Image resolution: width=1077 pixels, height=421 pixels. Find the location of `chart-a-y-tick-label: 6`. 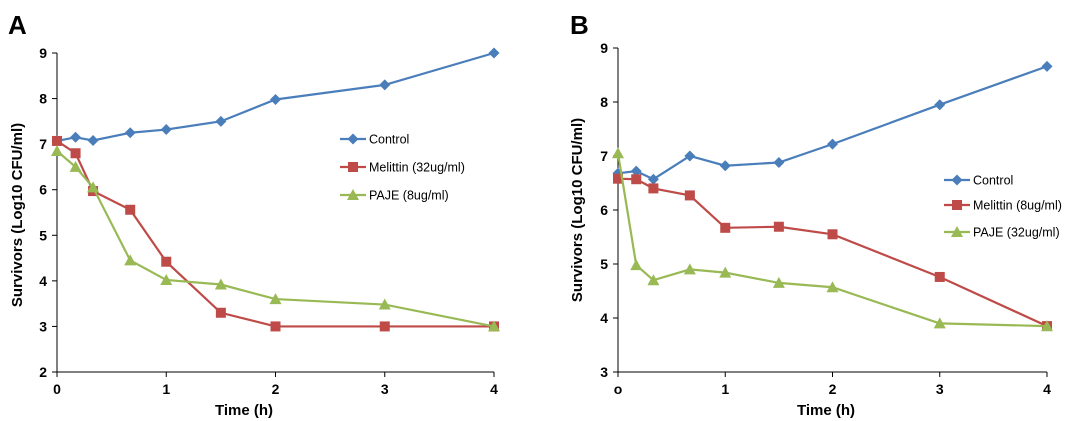

chart-a-y-tick-label: 6 is located at coordinates (43, 190).